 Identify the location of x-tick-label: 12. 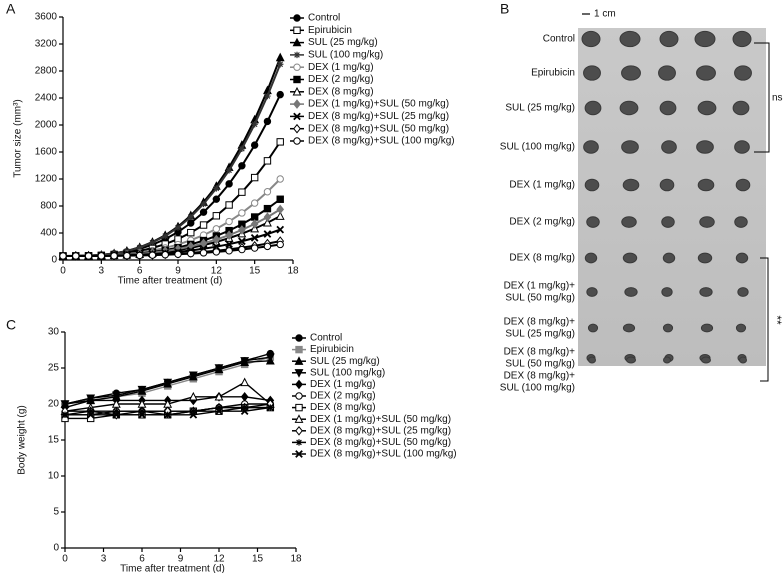
(217, 271).